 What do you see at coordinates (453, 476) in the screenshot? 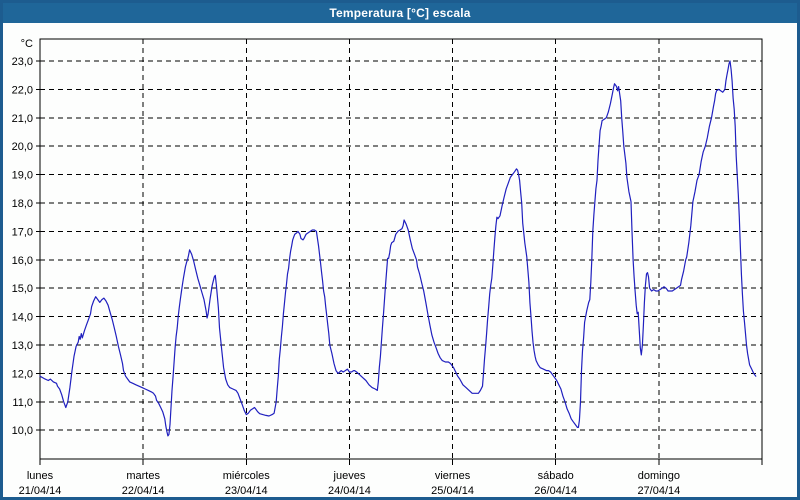
I see `x-day-label: viernes` at bounding box center [453, 476].